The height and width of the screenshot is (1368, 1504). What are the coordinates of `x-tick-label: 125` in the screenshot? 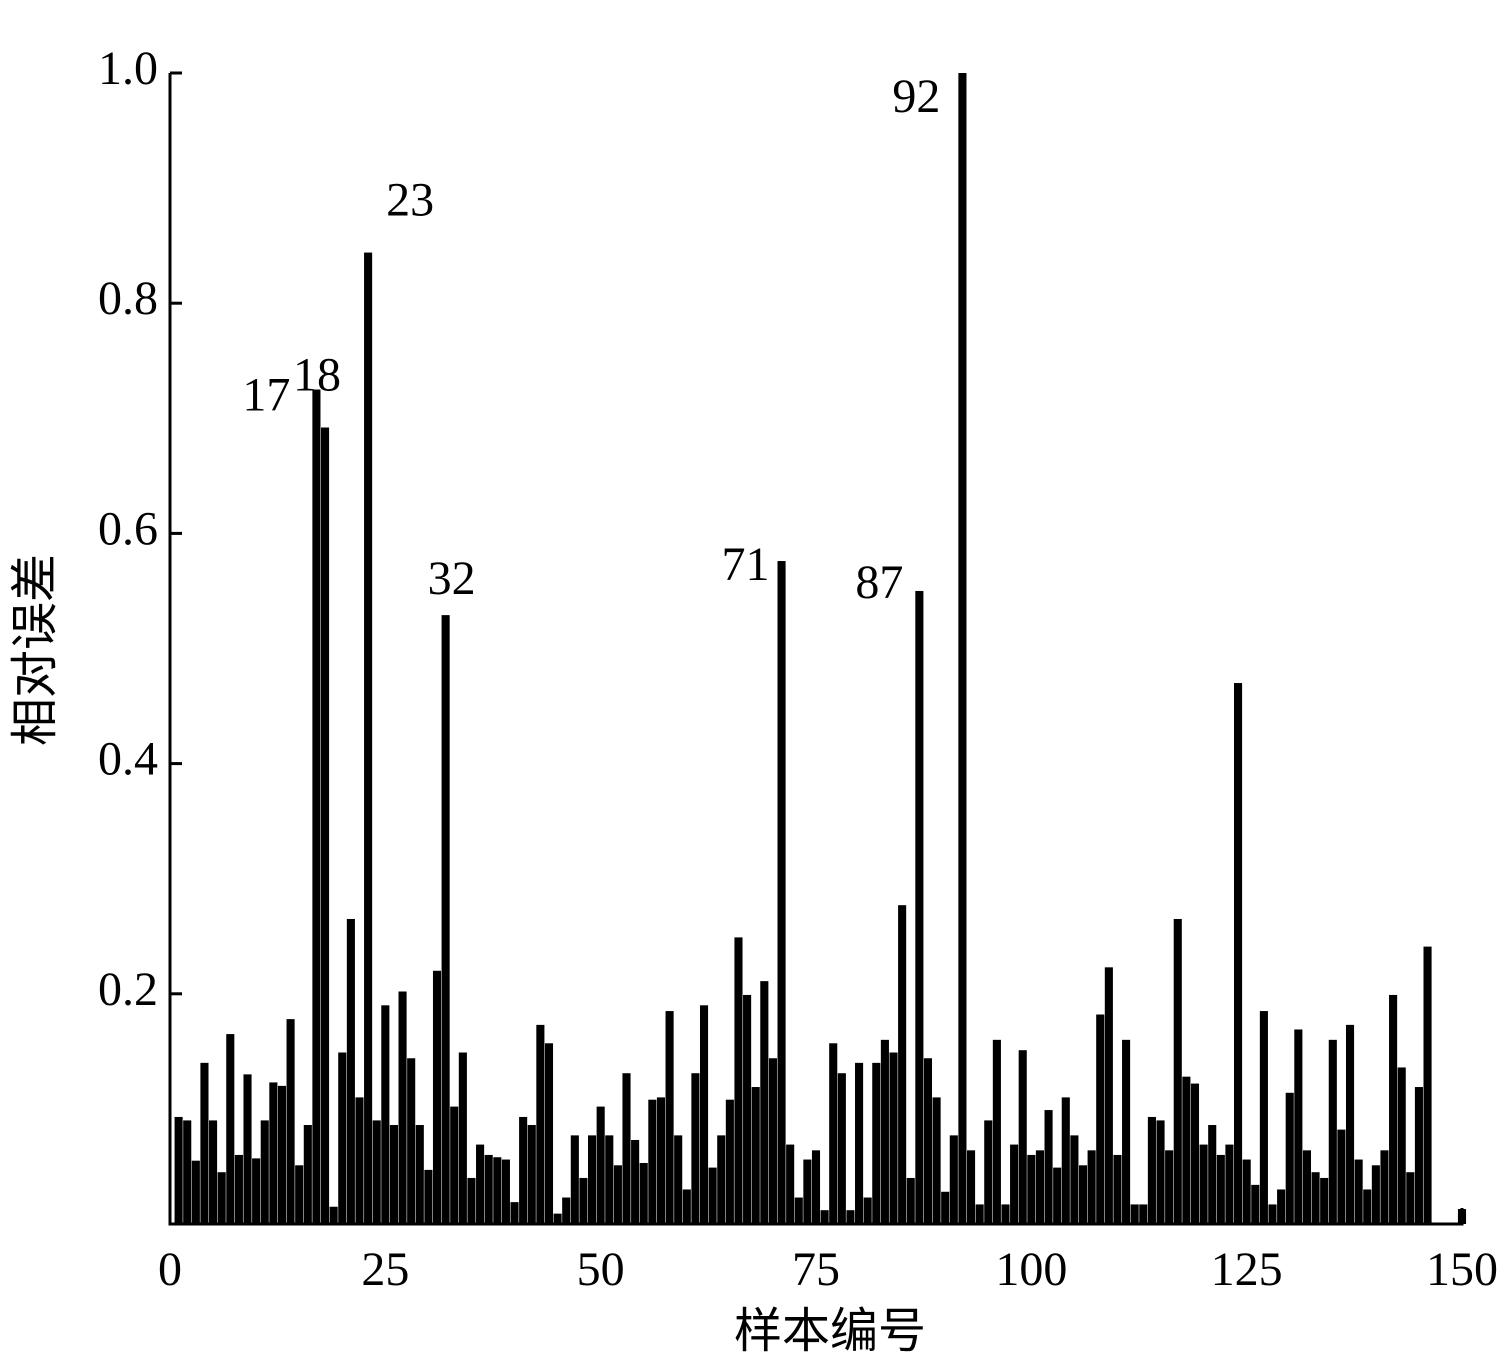 It's located at (1247, 1269).